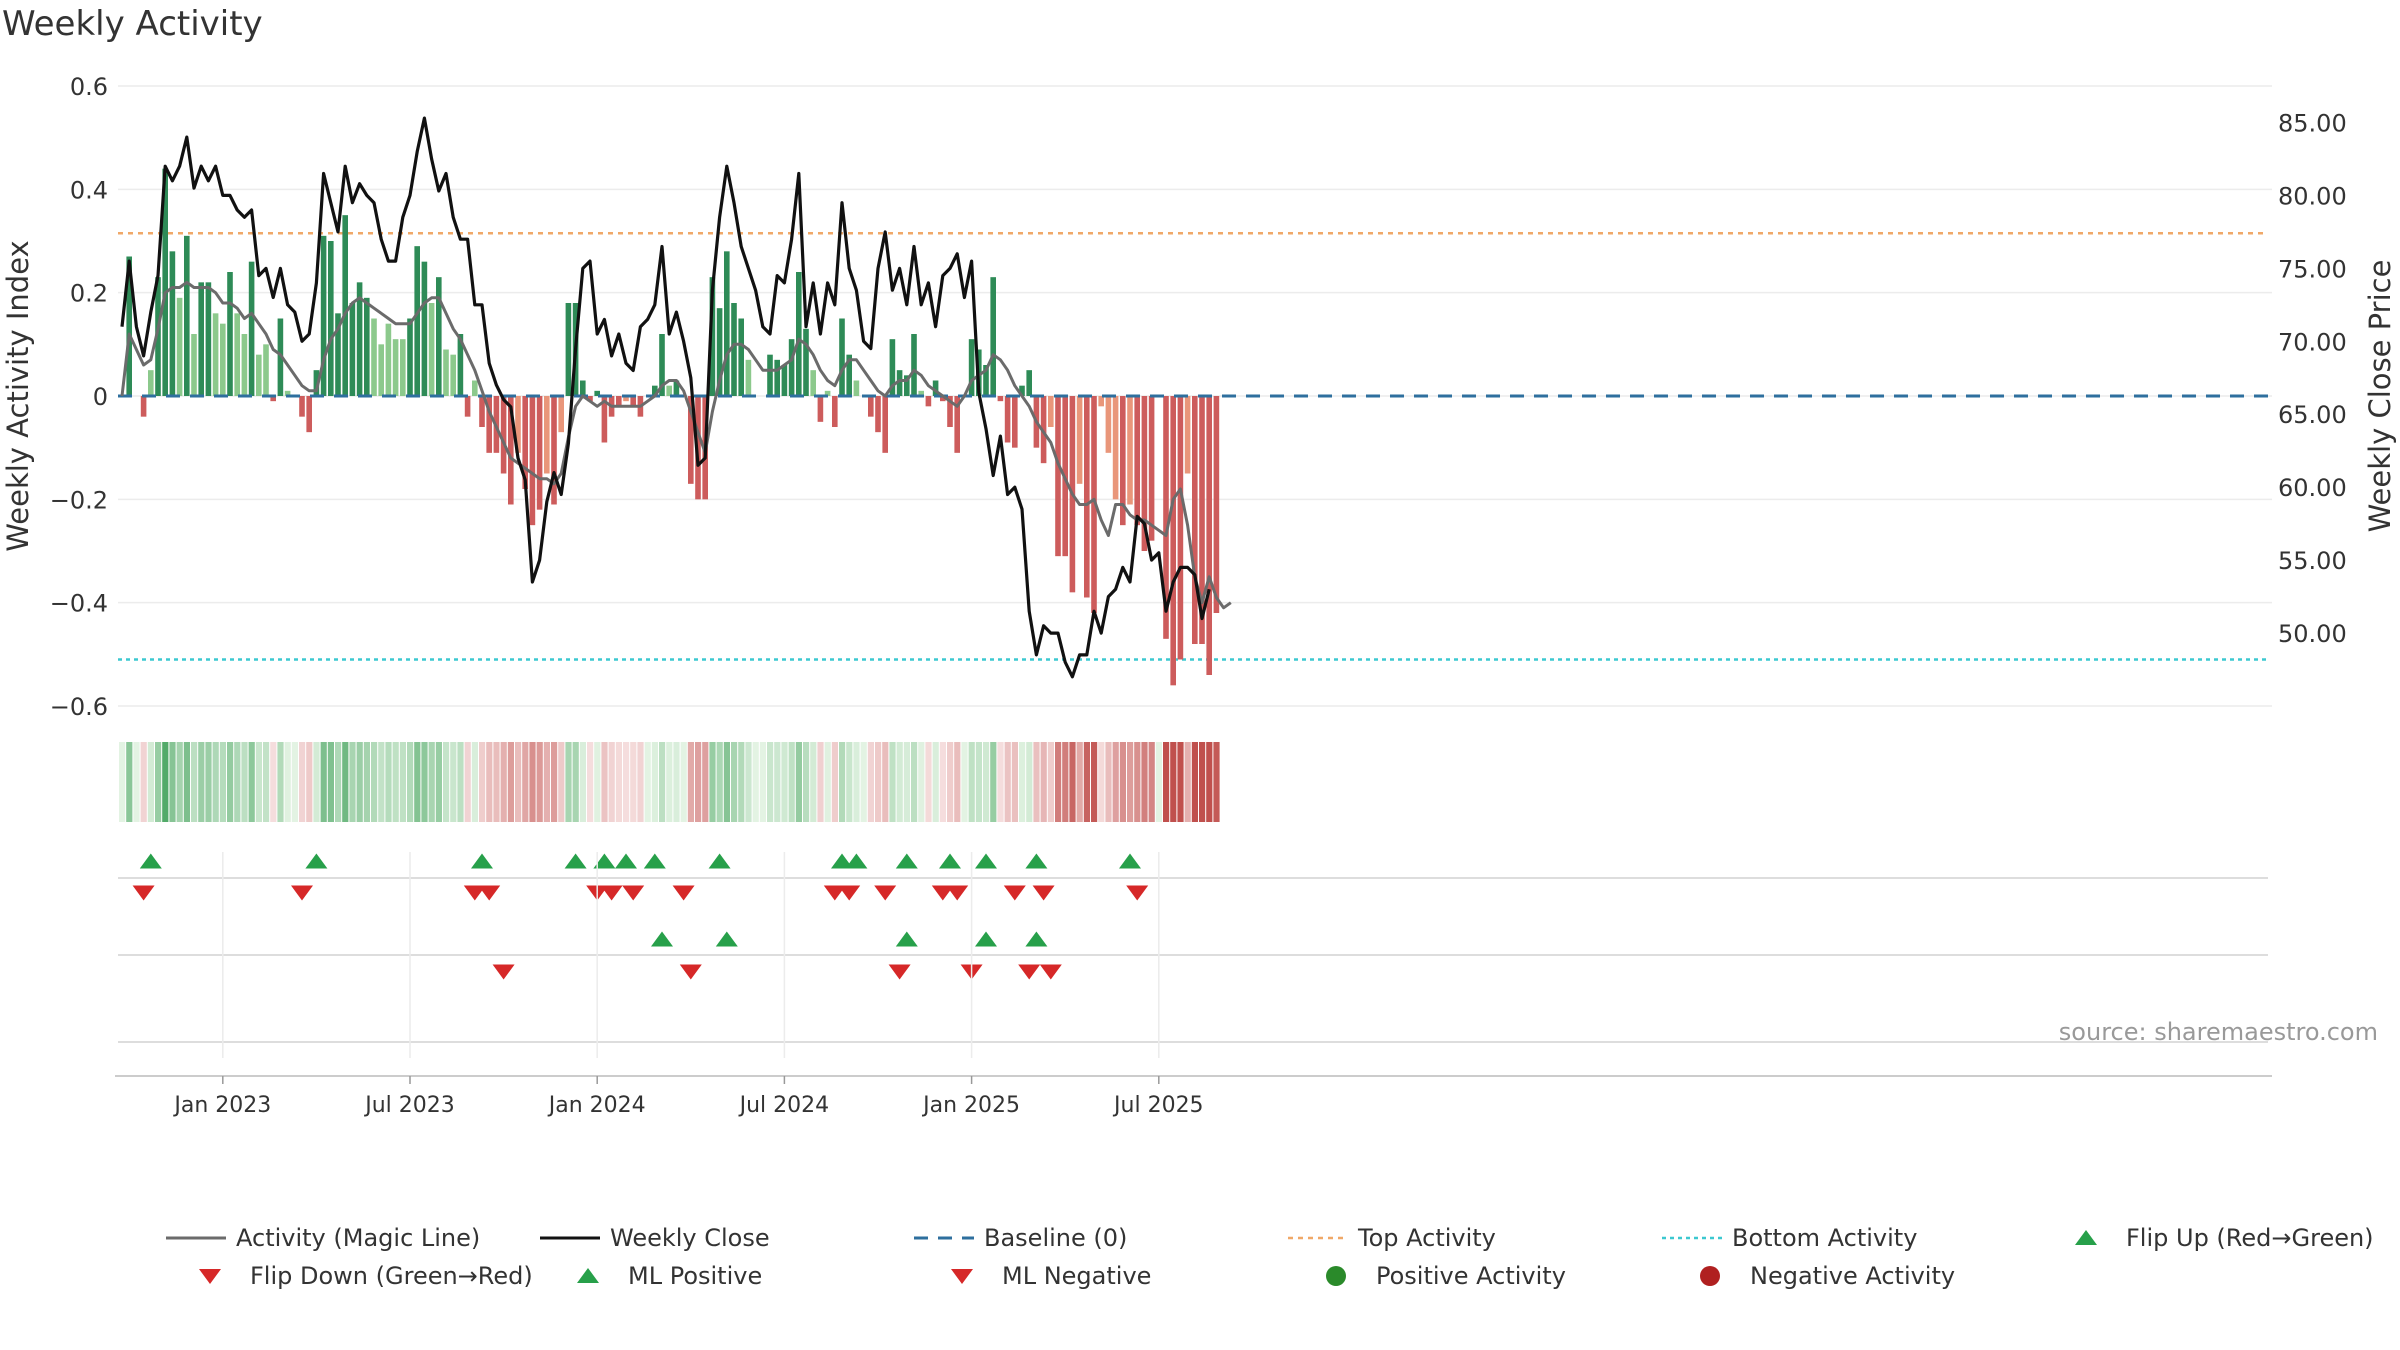 This screenshot has height=1350, width=2400. I want to click on magic-line, so click(676, 445).